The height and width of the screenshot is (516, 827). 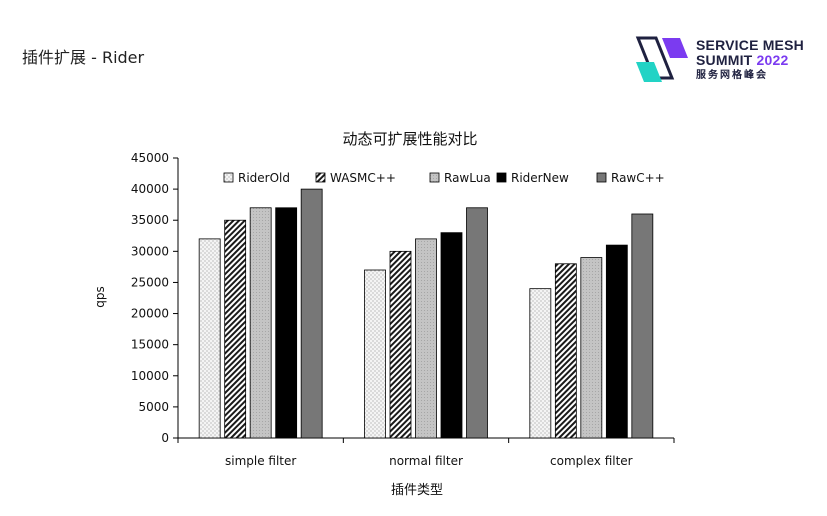 I want to click on bar-rawlua-normal-filter, so click(x=426, y=338).